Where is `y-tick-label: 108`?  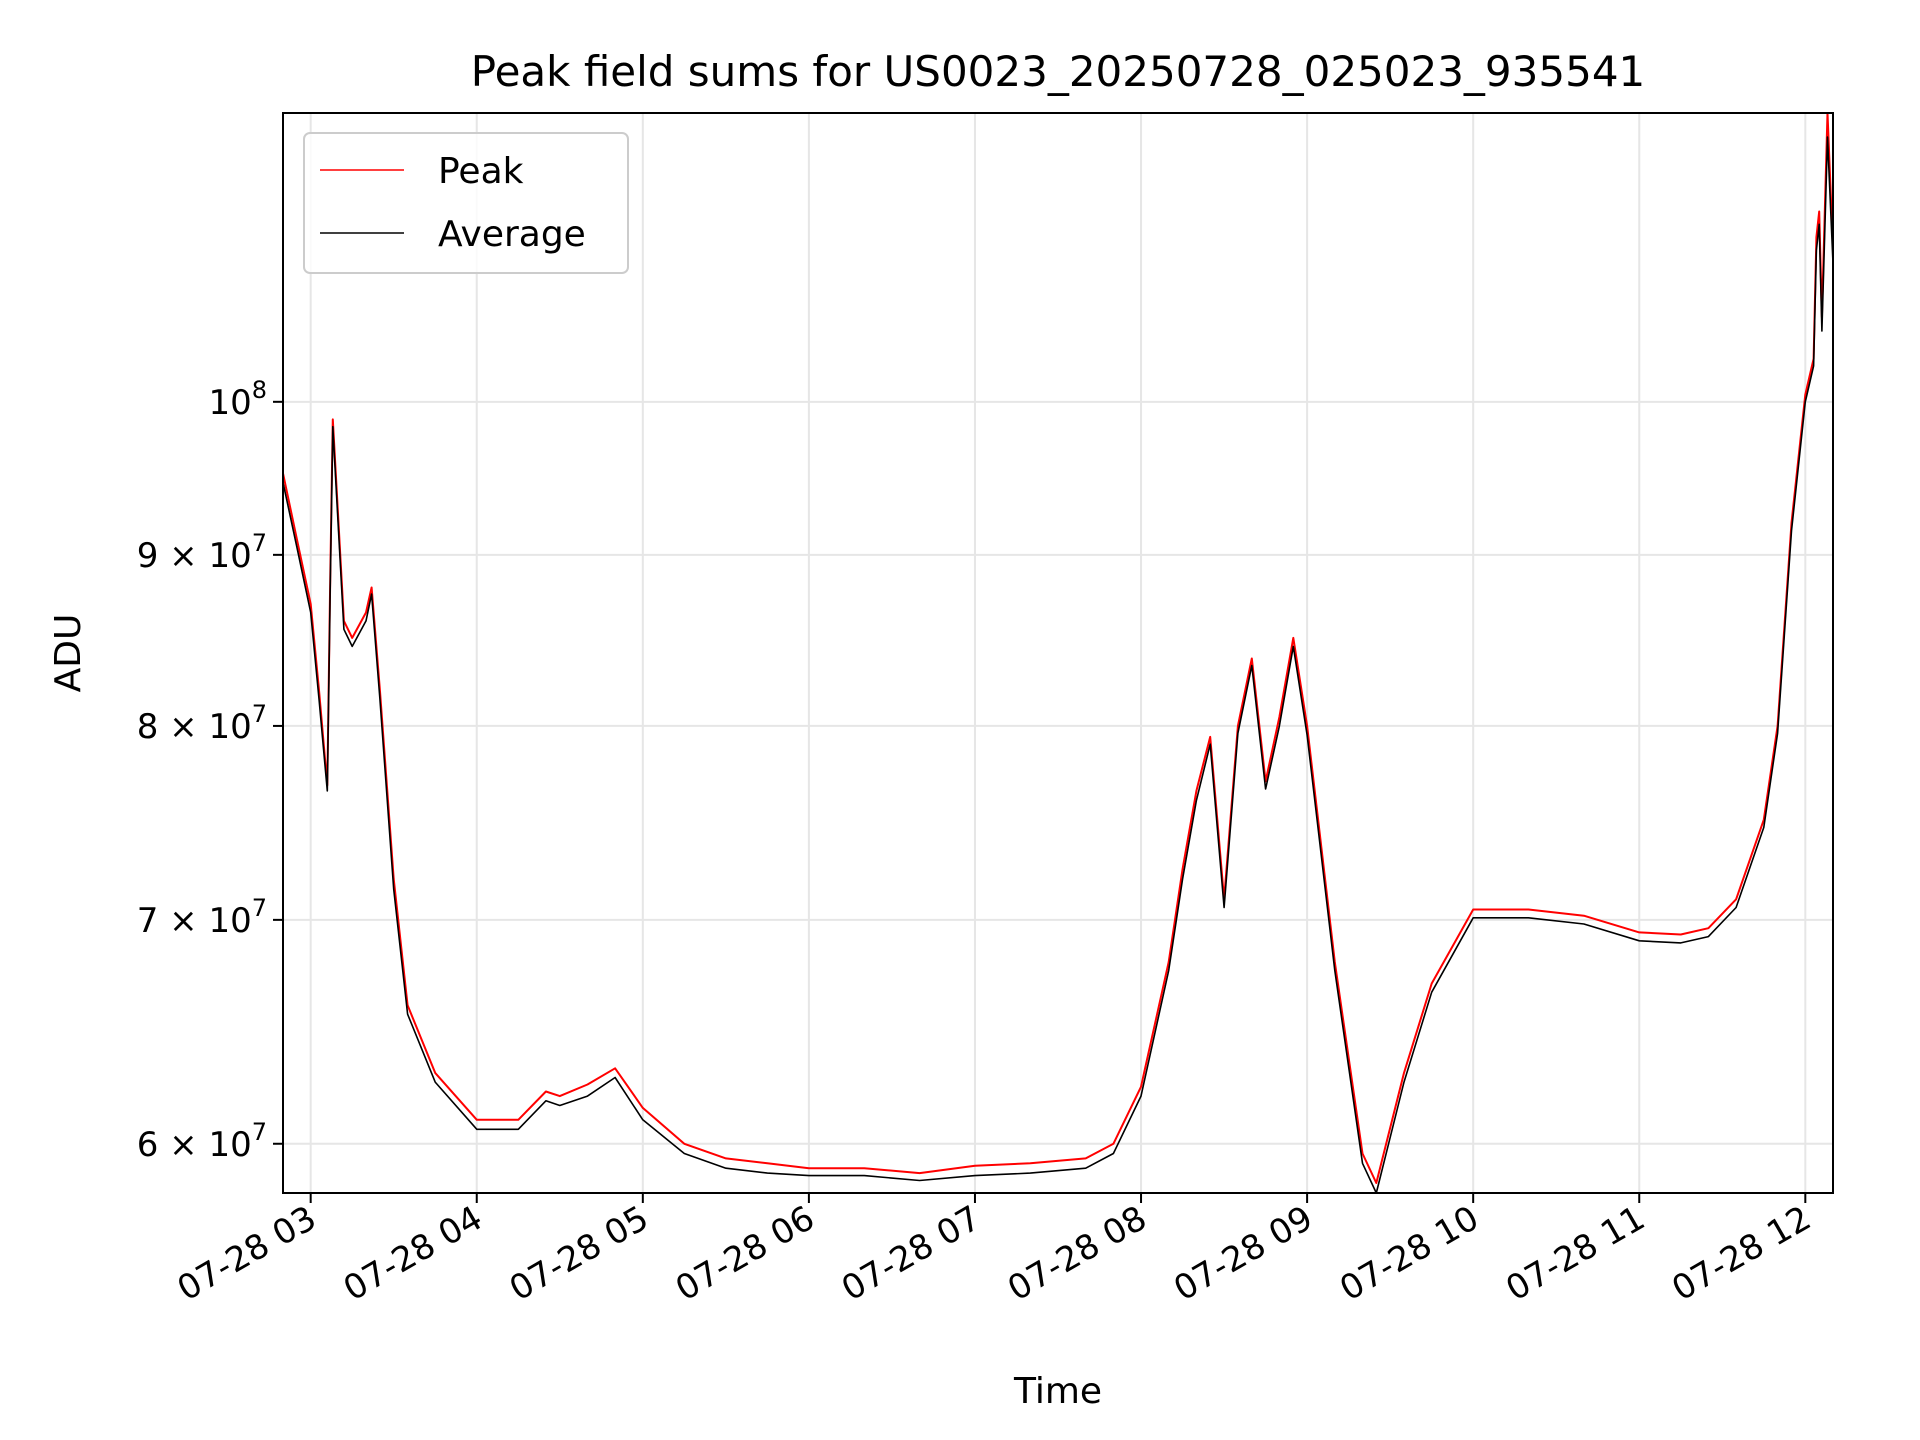 y-tick-label: 108 is located at coordinates (237, 399).